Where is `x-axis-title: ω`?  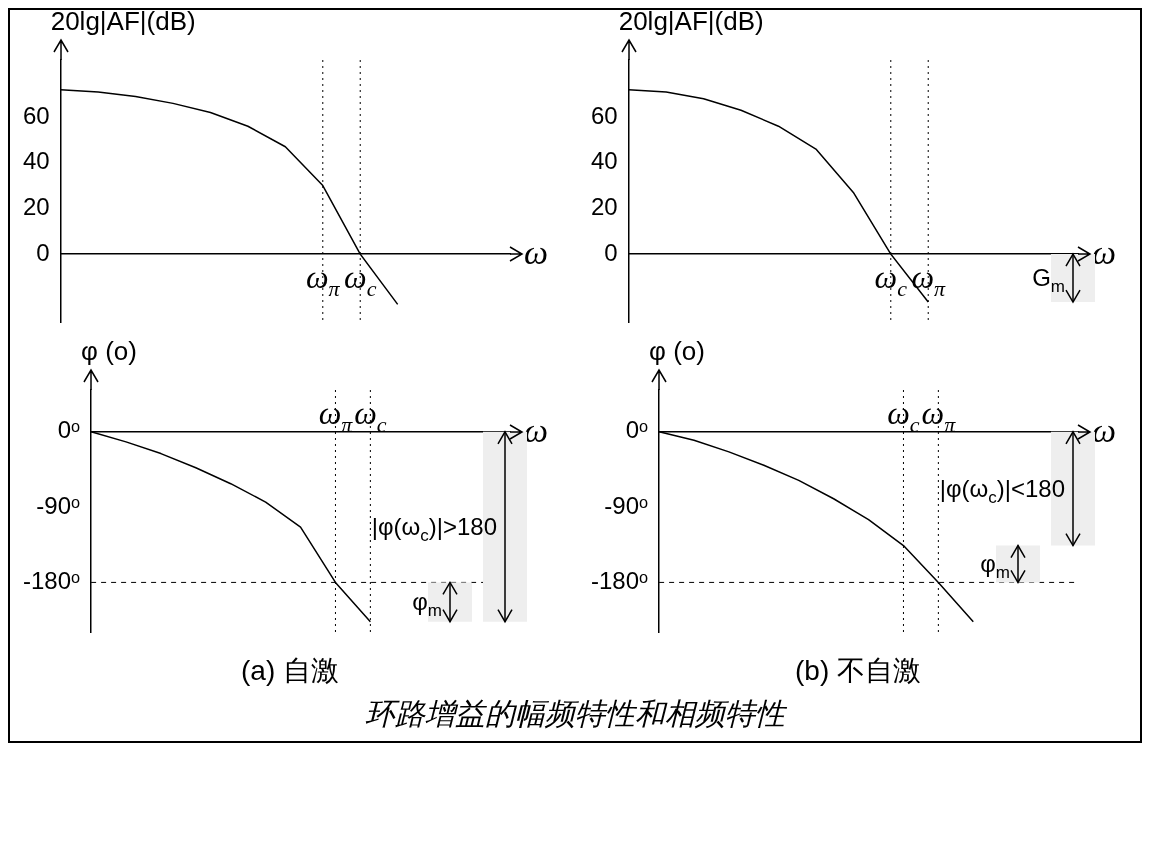
x-axis-title: ω is located at coordinates (536, 253).